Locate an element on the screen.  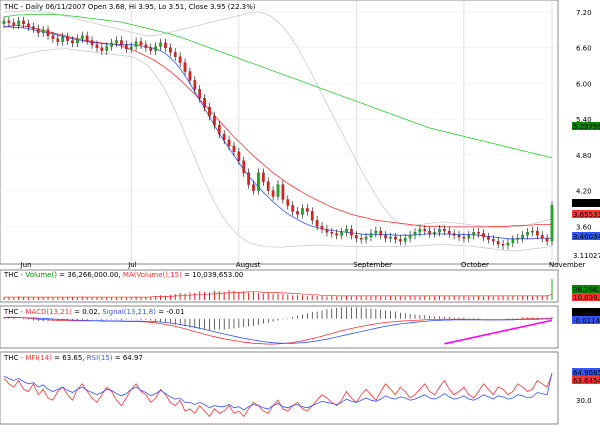
macd-trendline is located at coordinates (498, 332).